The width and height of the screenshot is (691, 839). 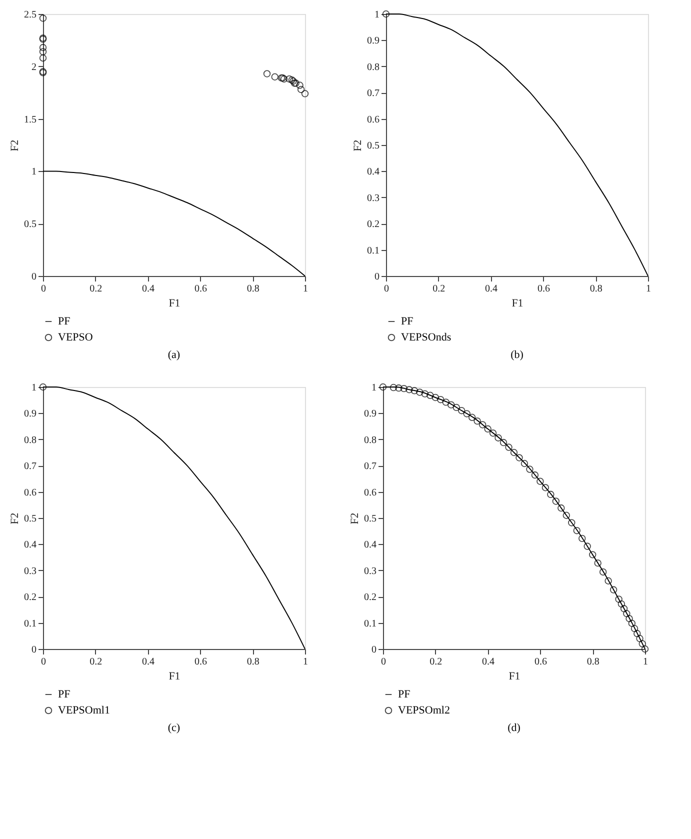 What do you see at coordinates (517, 355) in the screenshot?
I see `text: (b)` at bounding box center [517, 355].